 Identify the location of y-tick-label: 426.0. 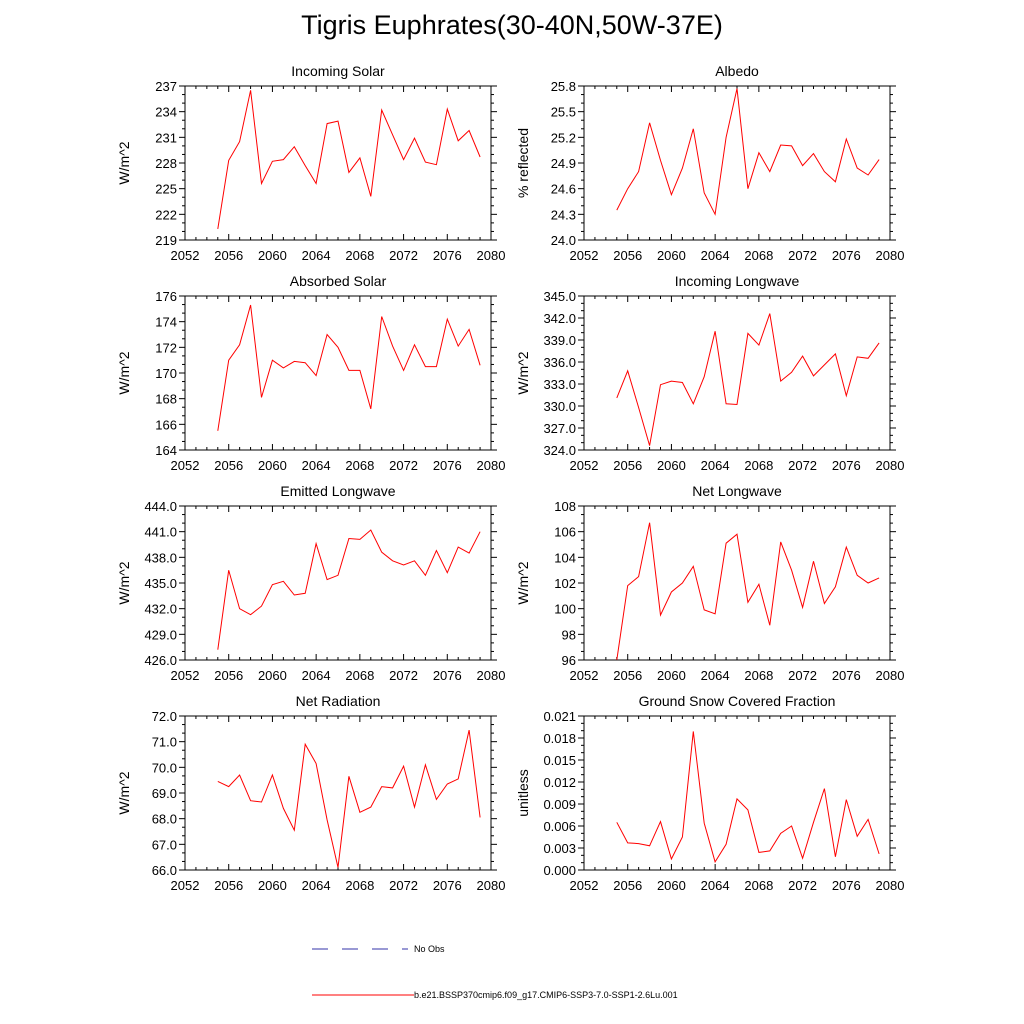
(160, 660).